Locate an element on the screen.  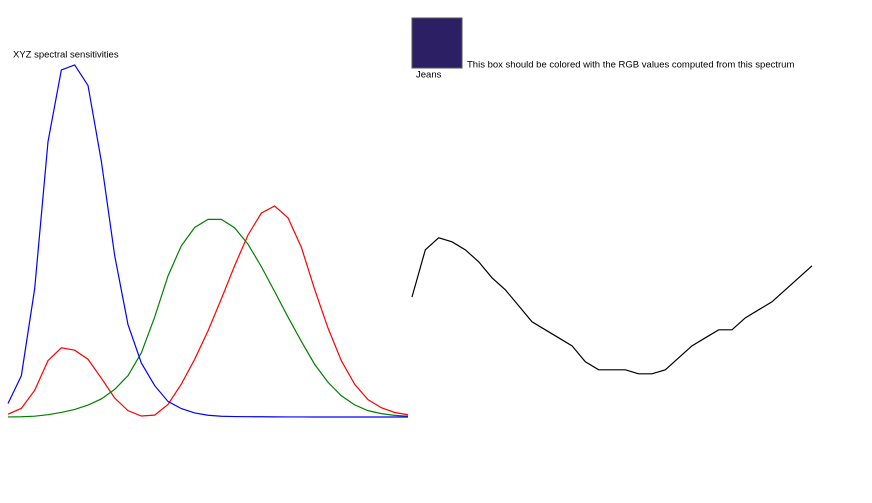
swatch-label: Jeans is located at coordinates (429, 75).